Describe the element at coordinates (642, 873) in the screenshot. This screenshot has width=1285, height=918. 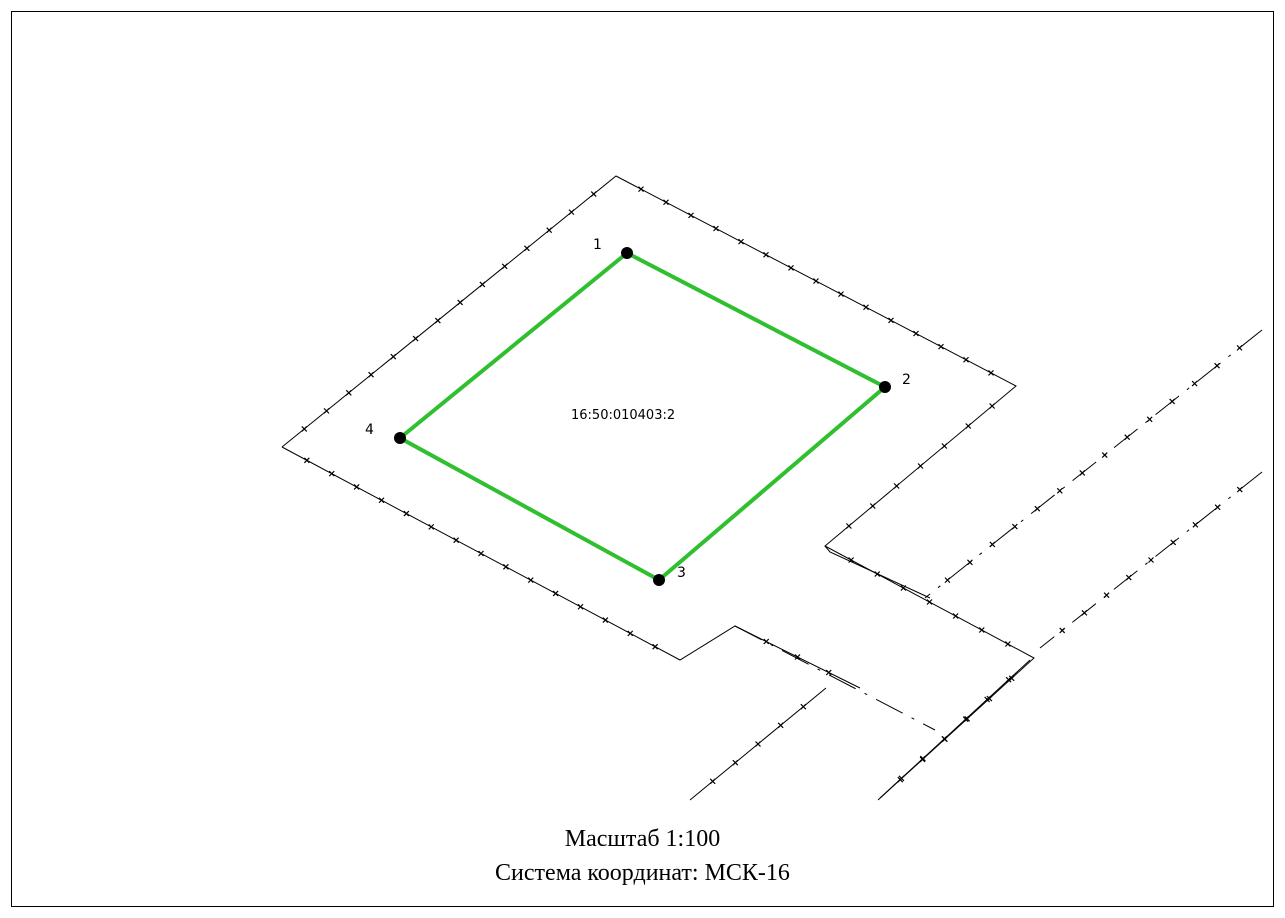
I see `coordinate-system-caption: Система координат: МСК-16` at that location.